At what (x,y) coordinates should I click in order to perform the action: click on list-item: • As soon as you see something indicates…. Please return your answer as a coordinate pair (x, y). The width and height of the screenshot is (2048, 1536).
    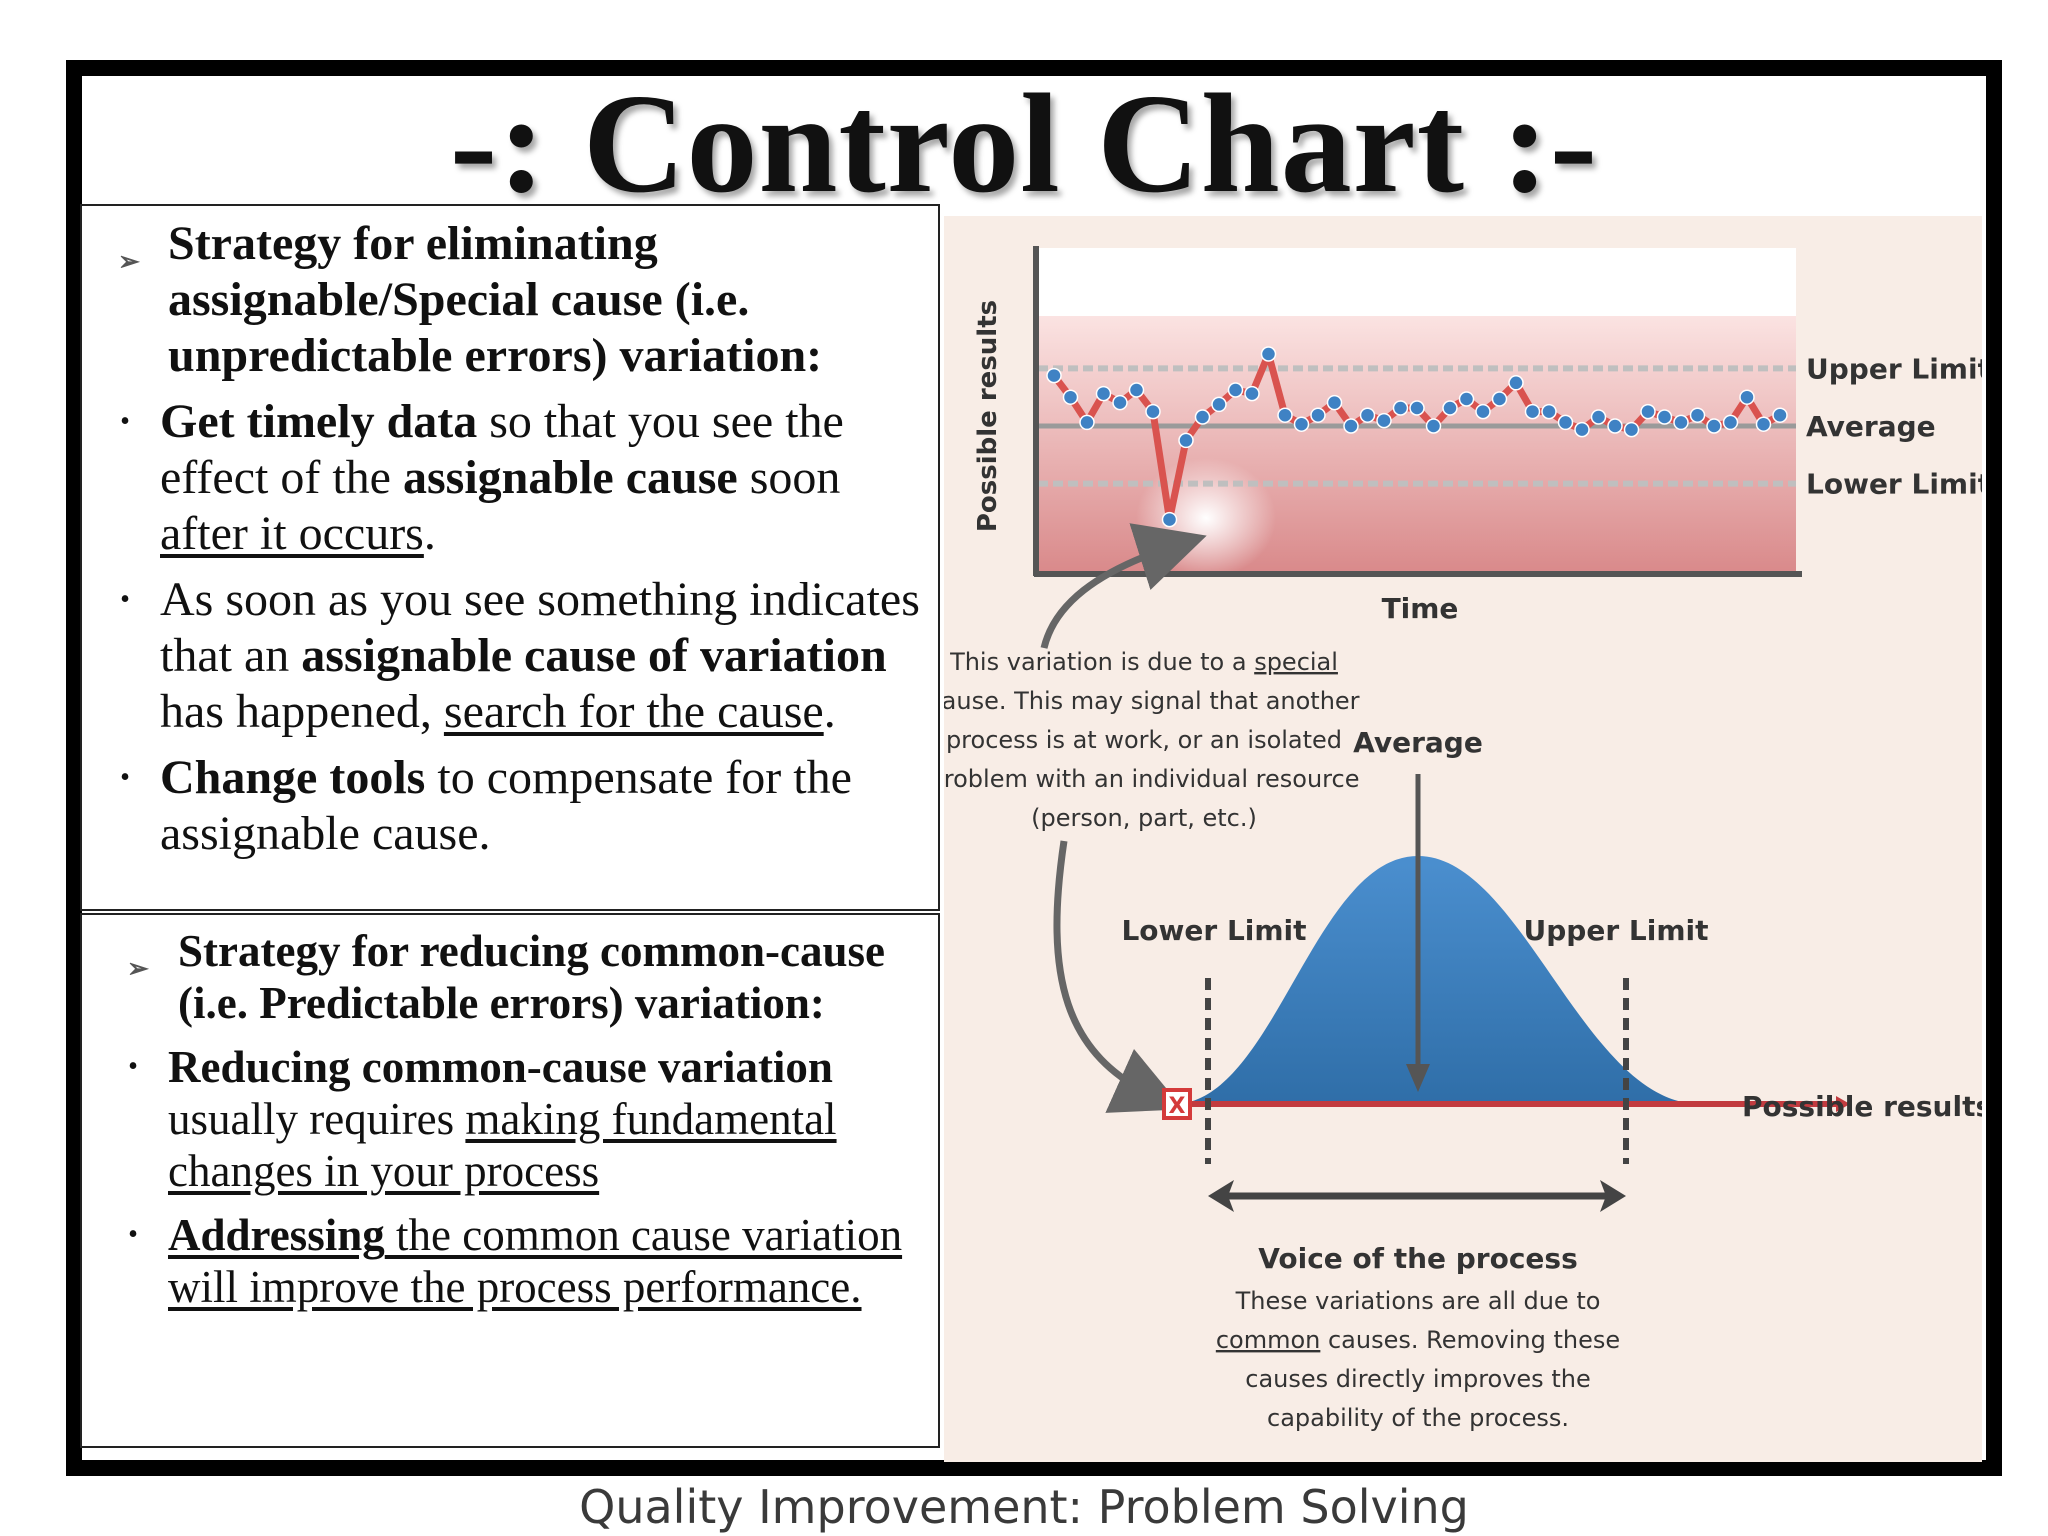
    Looking at the image, I should click on (506, 656).